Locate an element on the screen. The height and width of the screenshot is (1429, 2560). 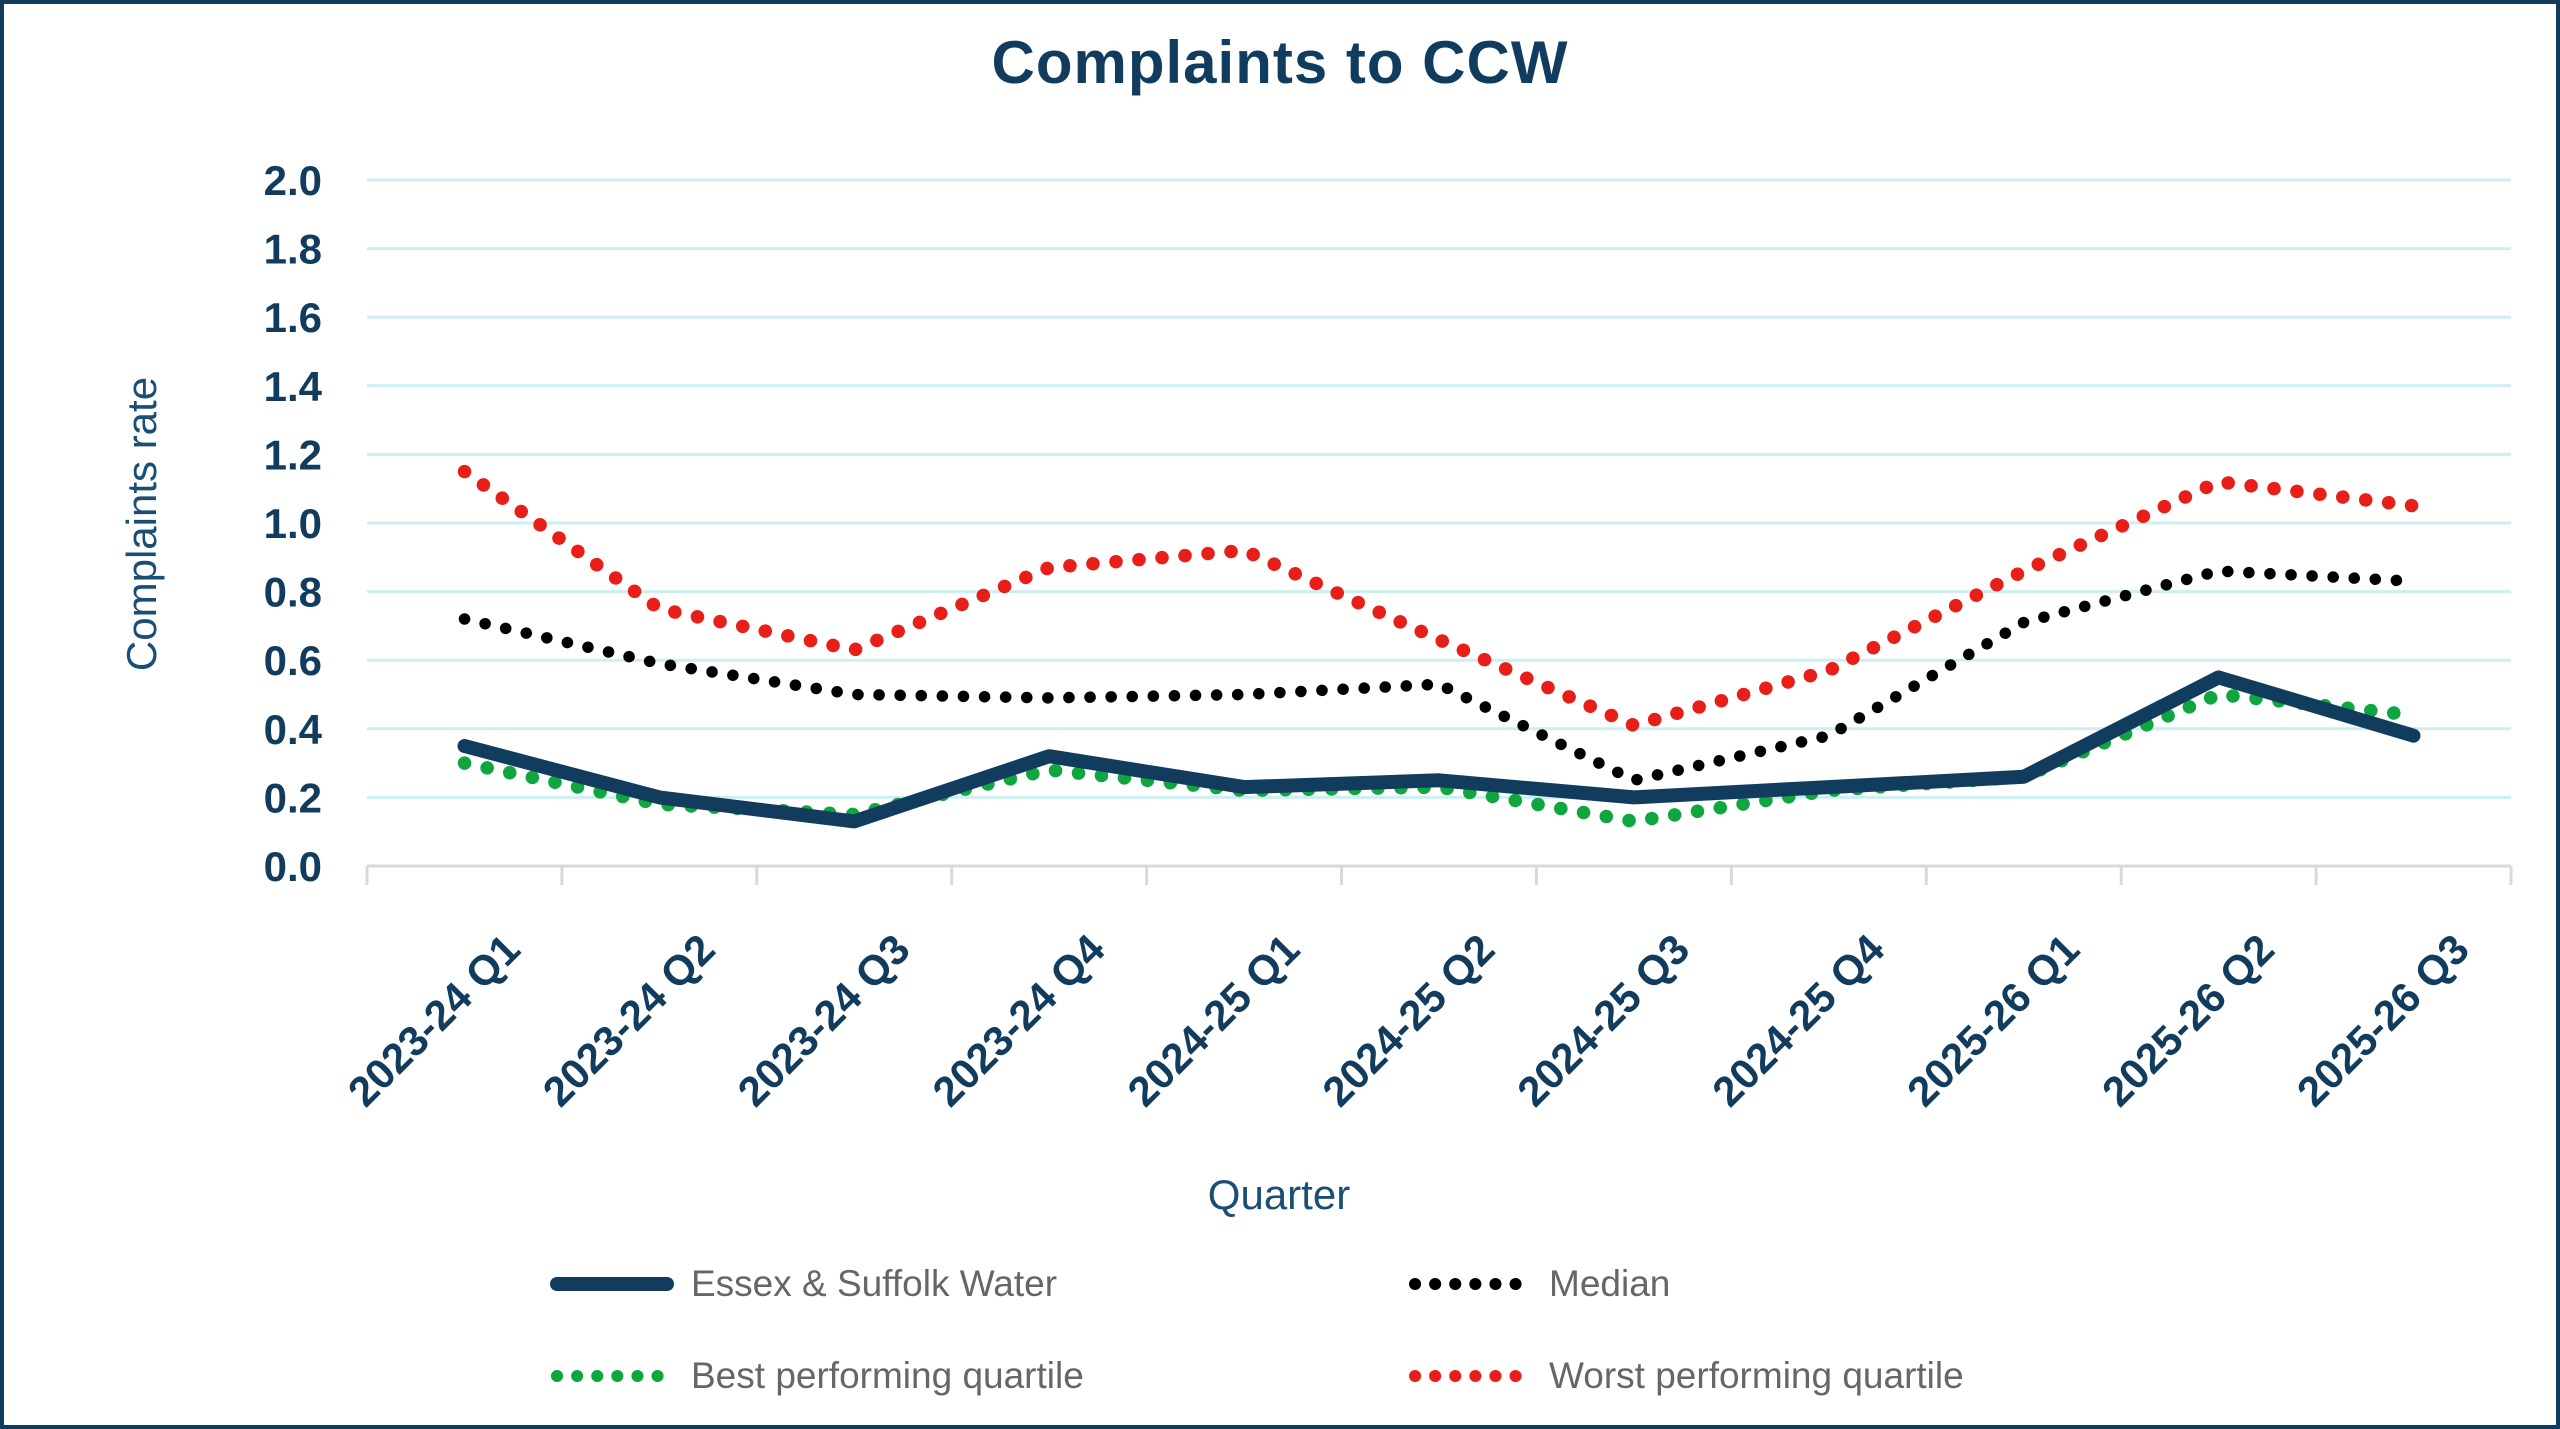
y-tick-label: 0.2 is located at coordinates (293, 797).